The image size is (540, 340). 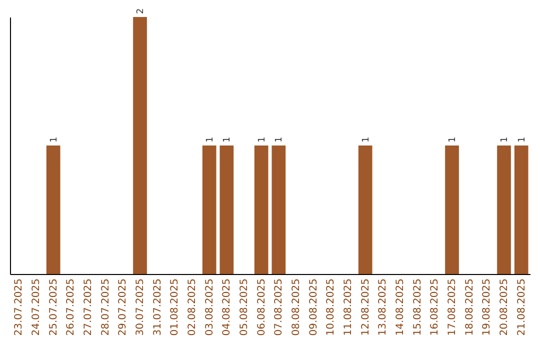 What do you see at coordinates (71, 307) in the screenshot?
I see `x-tick-label: 26.07.2025` at bounding box center [71, 307].